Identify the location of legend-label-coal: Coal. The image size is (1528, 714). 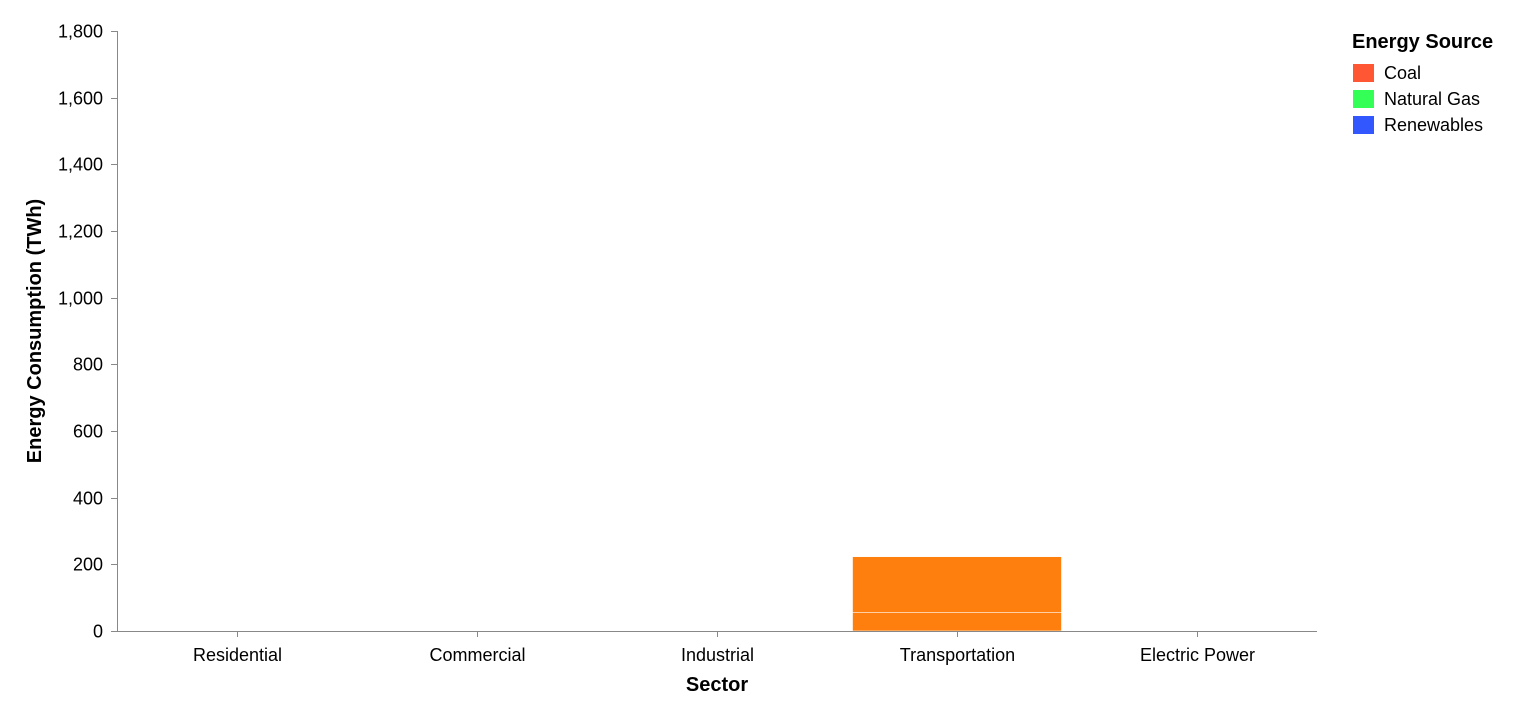
(1402, 73).